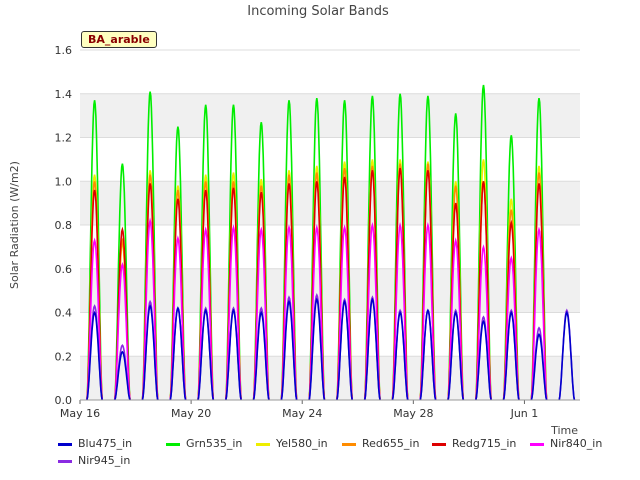 The width and height of the screenshot is (640, 480). I want to click on y-tick-label: 0.2, so click(64, 356).